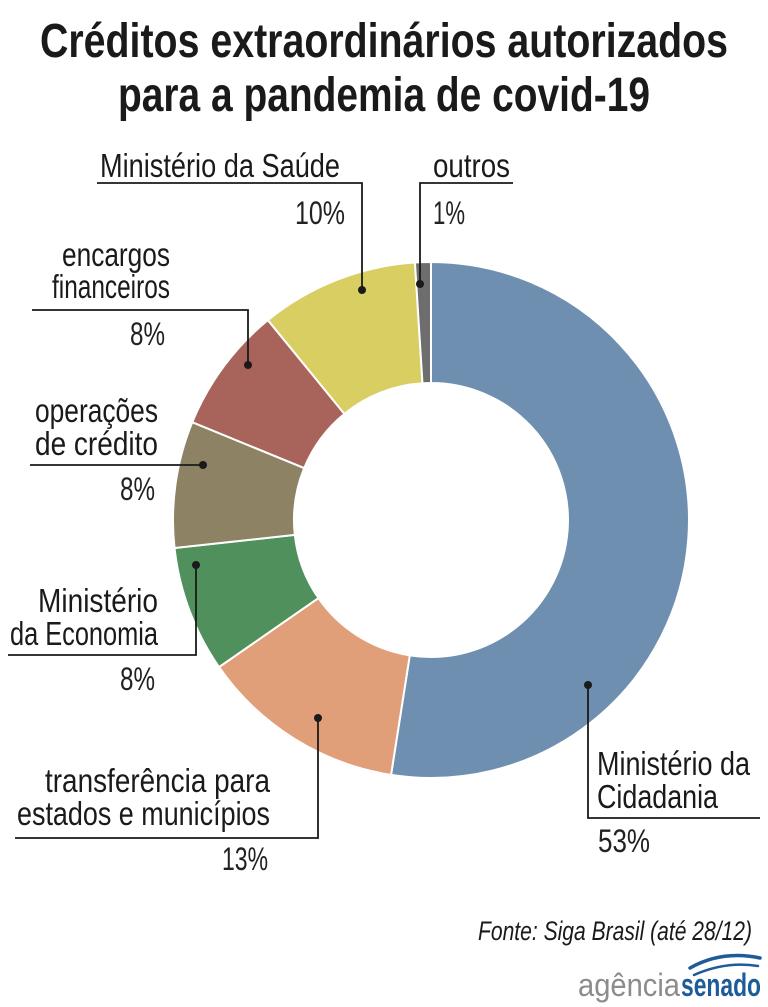  Describe the element at coordinates (721, 985) in the screenshot. I see `logo-text-senado: senado` at that location.